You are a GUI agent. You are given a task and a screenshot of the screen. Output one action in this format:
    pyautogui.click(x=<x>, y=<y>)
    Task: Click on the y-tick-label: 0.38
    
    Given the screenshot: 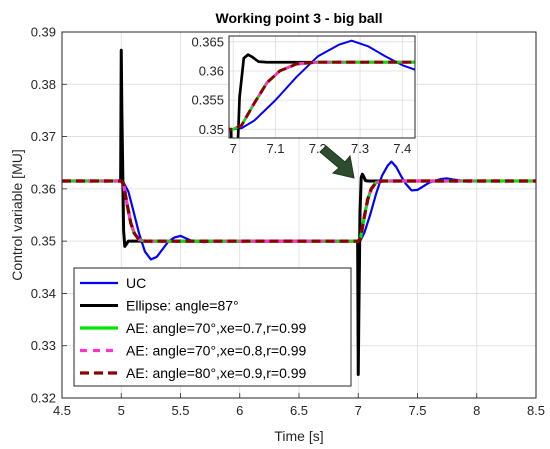 What is the action you would take?
    pyautogui.click(x=43, y=84)
    